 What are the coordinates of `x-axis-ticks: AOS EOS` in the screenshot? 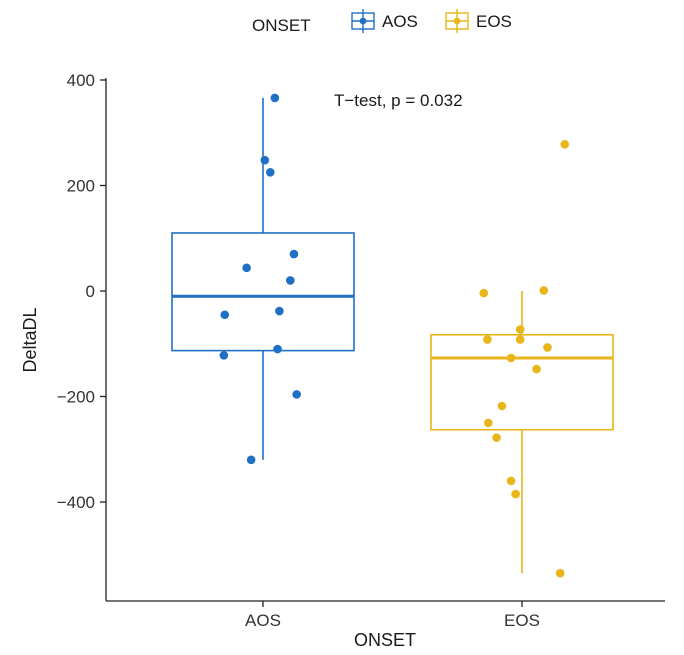 It's located at (392, 615).